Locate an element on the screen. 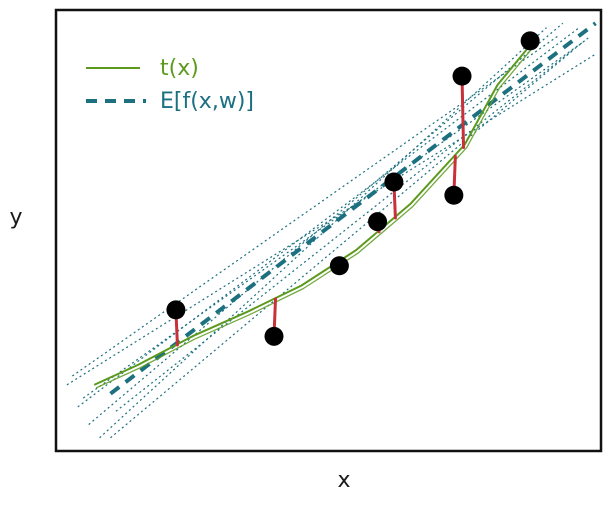 The image size is (610, 505). legend-label-true-function: t(x) is located at coordinates (179, 68).